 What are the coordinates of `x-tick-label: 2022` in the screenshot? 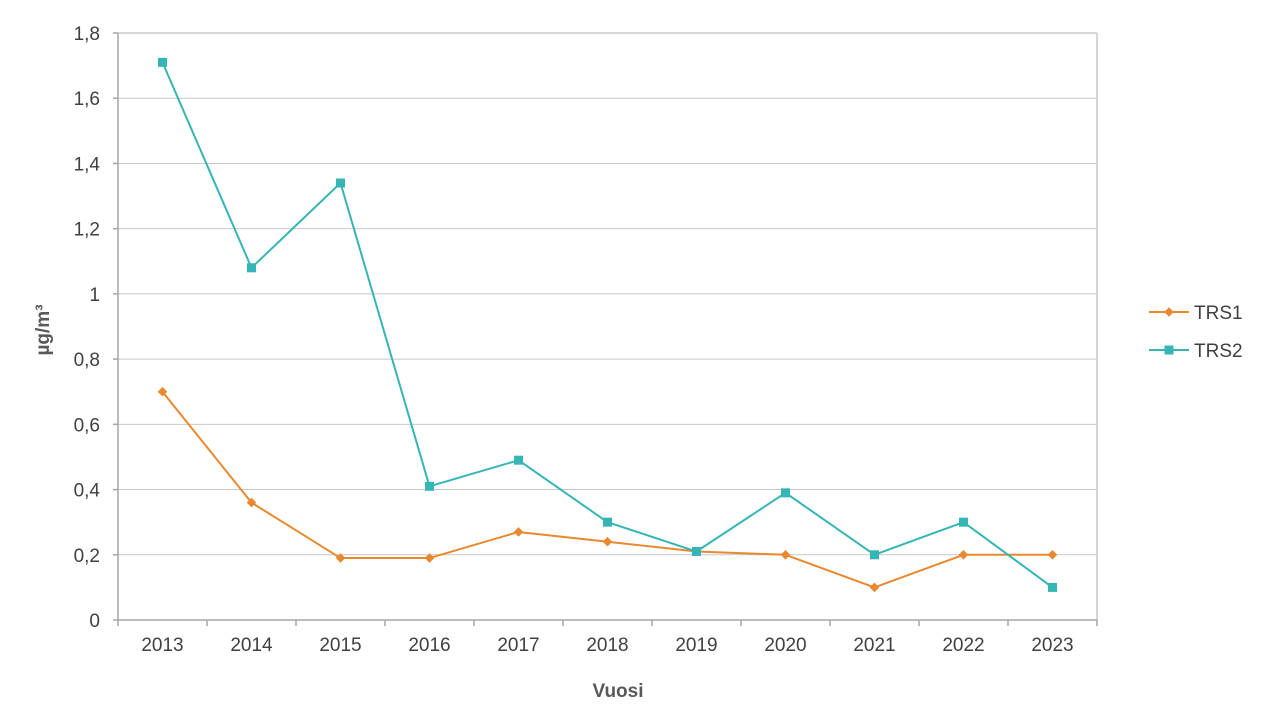 It's located at (963, 645).